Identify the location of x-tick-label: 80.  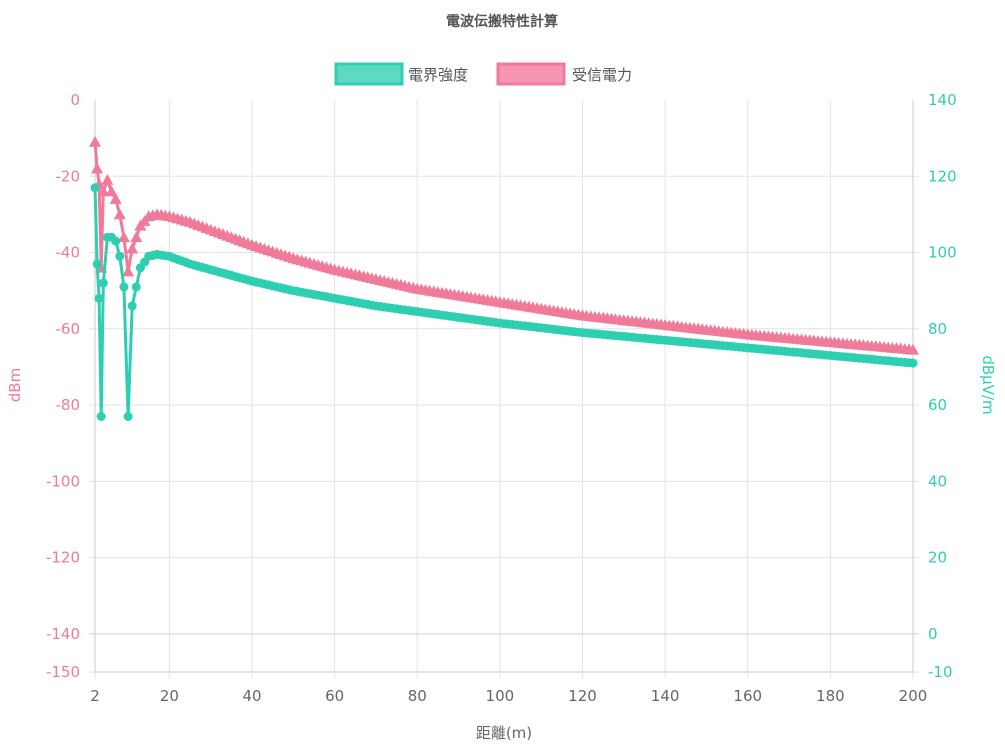
(417, 696).